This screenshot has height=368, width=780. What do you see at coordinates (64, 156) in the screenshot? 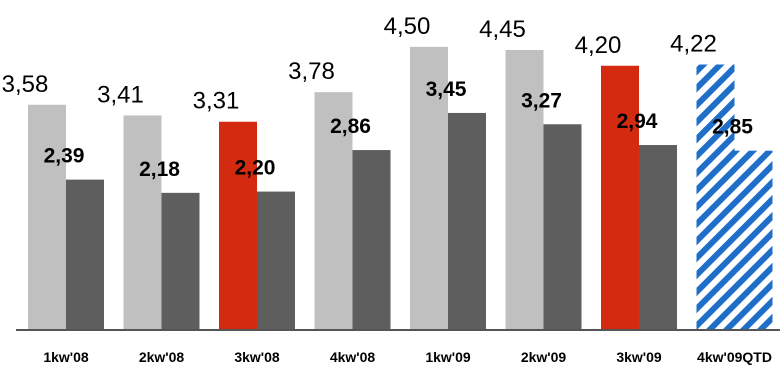
I see `data-label-dark-0: 2,39` at bounding box center [64, 156].